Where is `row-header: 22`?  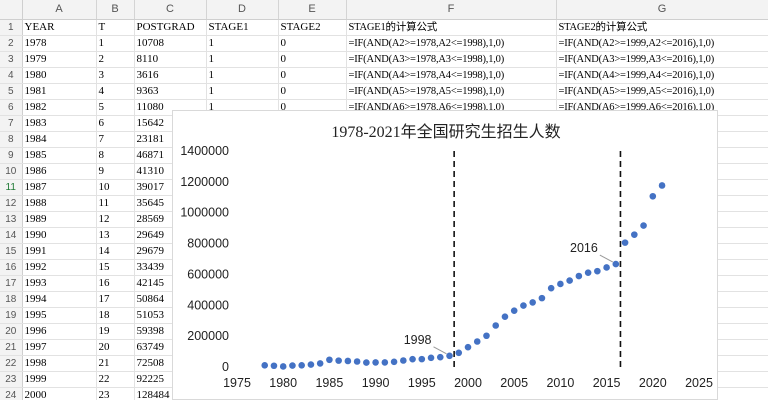
row-header: 22 is located at coordinates (11, 363).